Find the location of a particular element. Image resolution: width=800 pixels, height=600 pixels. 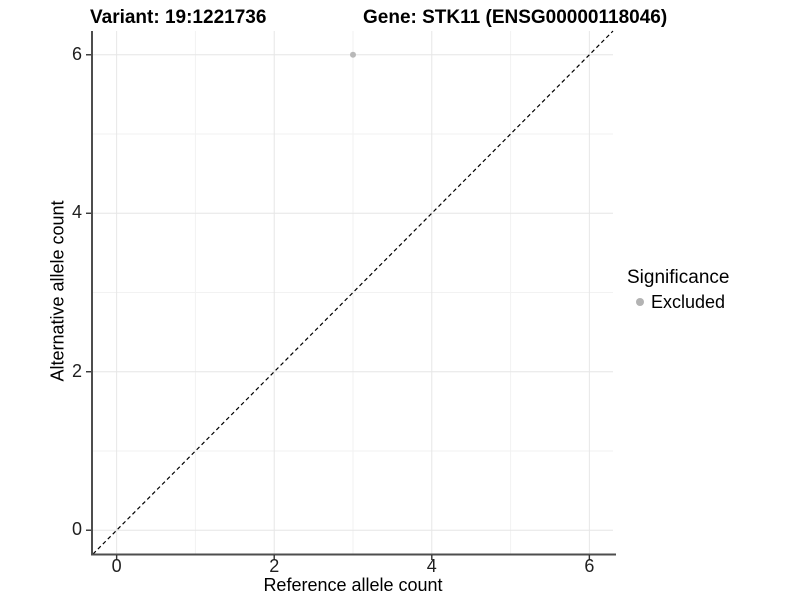

plot-title-gene: Gene: STK11 (ENSG00000118046) is located at coordinates (515, 17).